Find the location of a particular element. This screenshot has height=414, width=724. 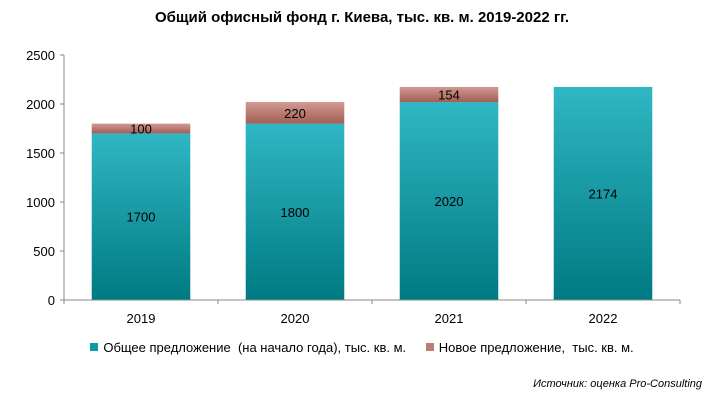

data-label-new-supply-2021: 154 is located at coordinates (449, 94).